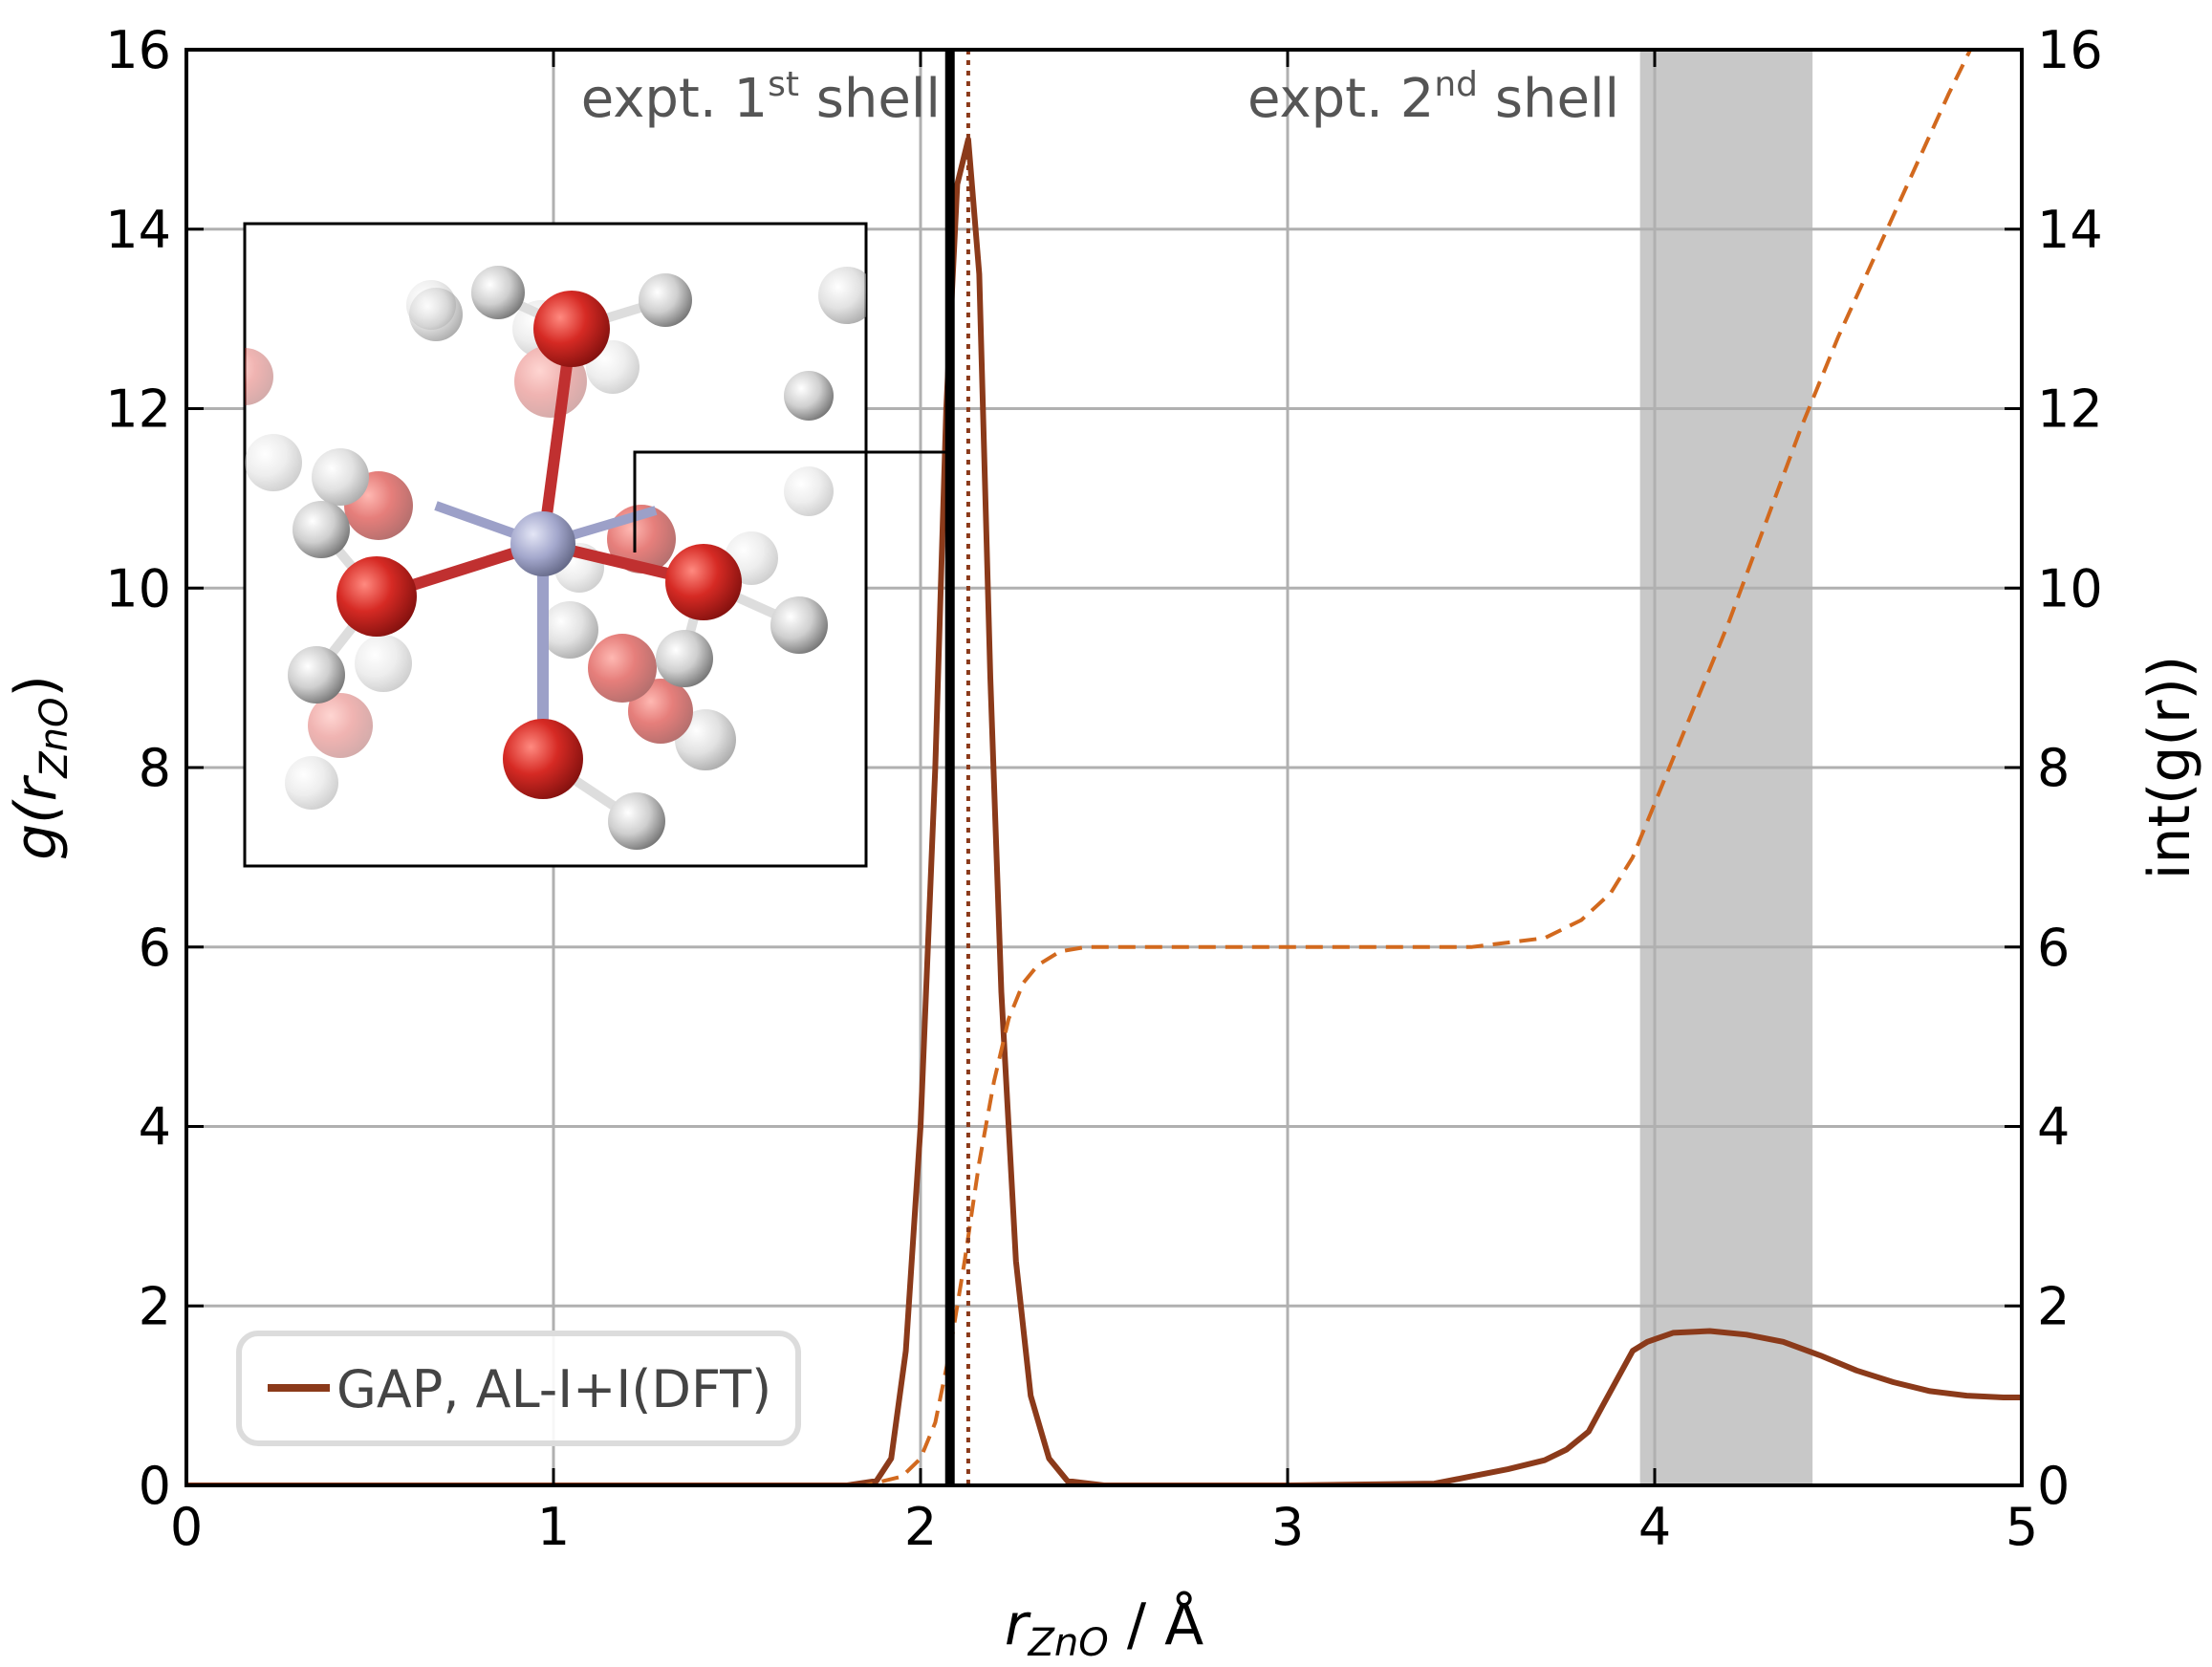 The width and height of the screenshot is (2212, 1667). Describe the element at coordinates (2053, 1486) in the screenshot. I see `y-tick-label-right: 0` at that location.